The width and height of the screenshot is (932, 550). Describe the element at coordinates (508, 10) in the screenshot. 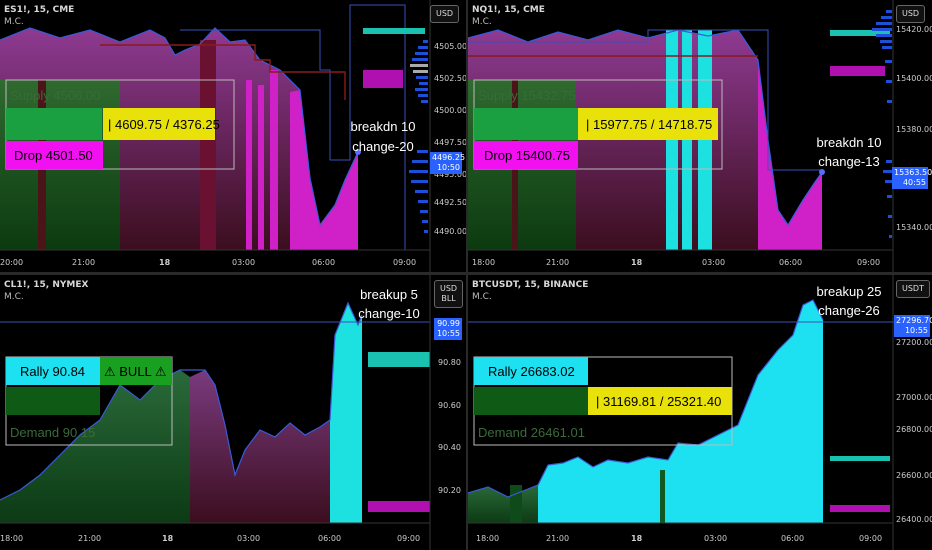

I see `nq-symbol: NQ1!, 15, CME` at that location.